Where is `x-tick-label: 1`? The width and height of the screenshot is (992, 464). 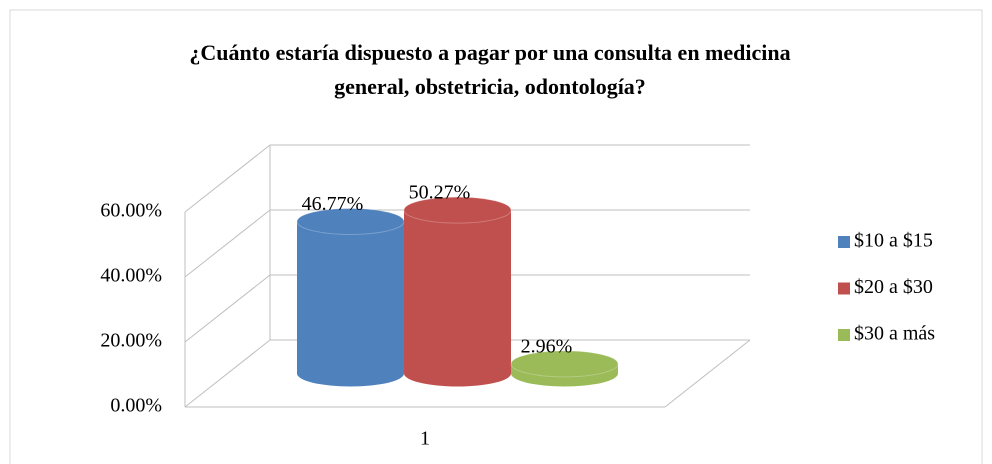
x-tick-label: 1 is located at coordinates (425, 439).